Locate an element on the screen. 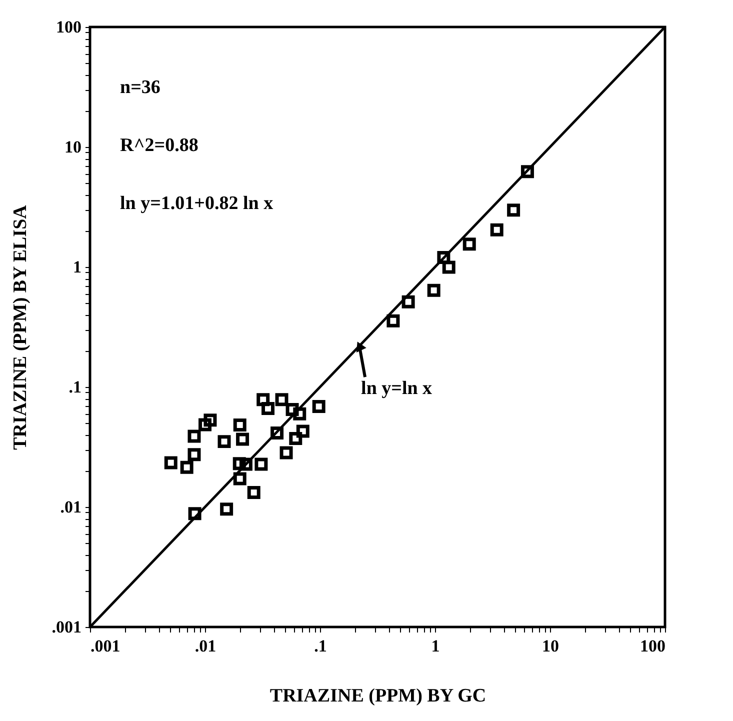 The width and height of the screenshot is (733, 721). annotation: R^2=0.88 is located at coordinates (159, 145).